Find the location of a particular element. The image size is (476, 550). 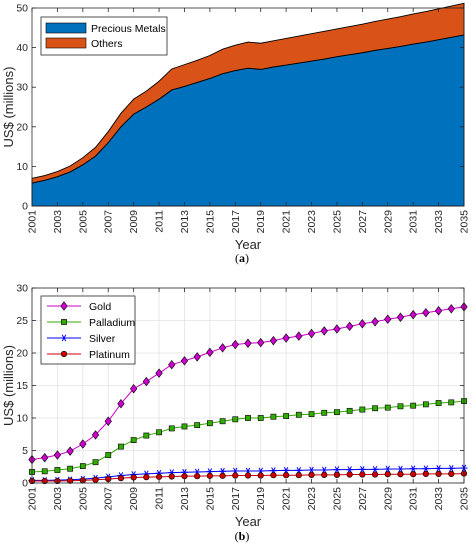

y-tick-label: 40 is located at coordinates (22, 48).